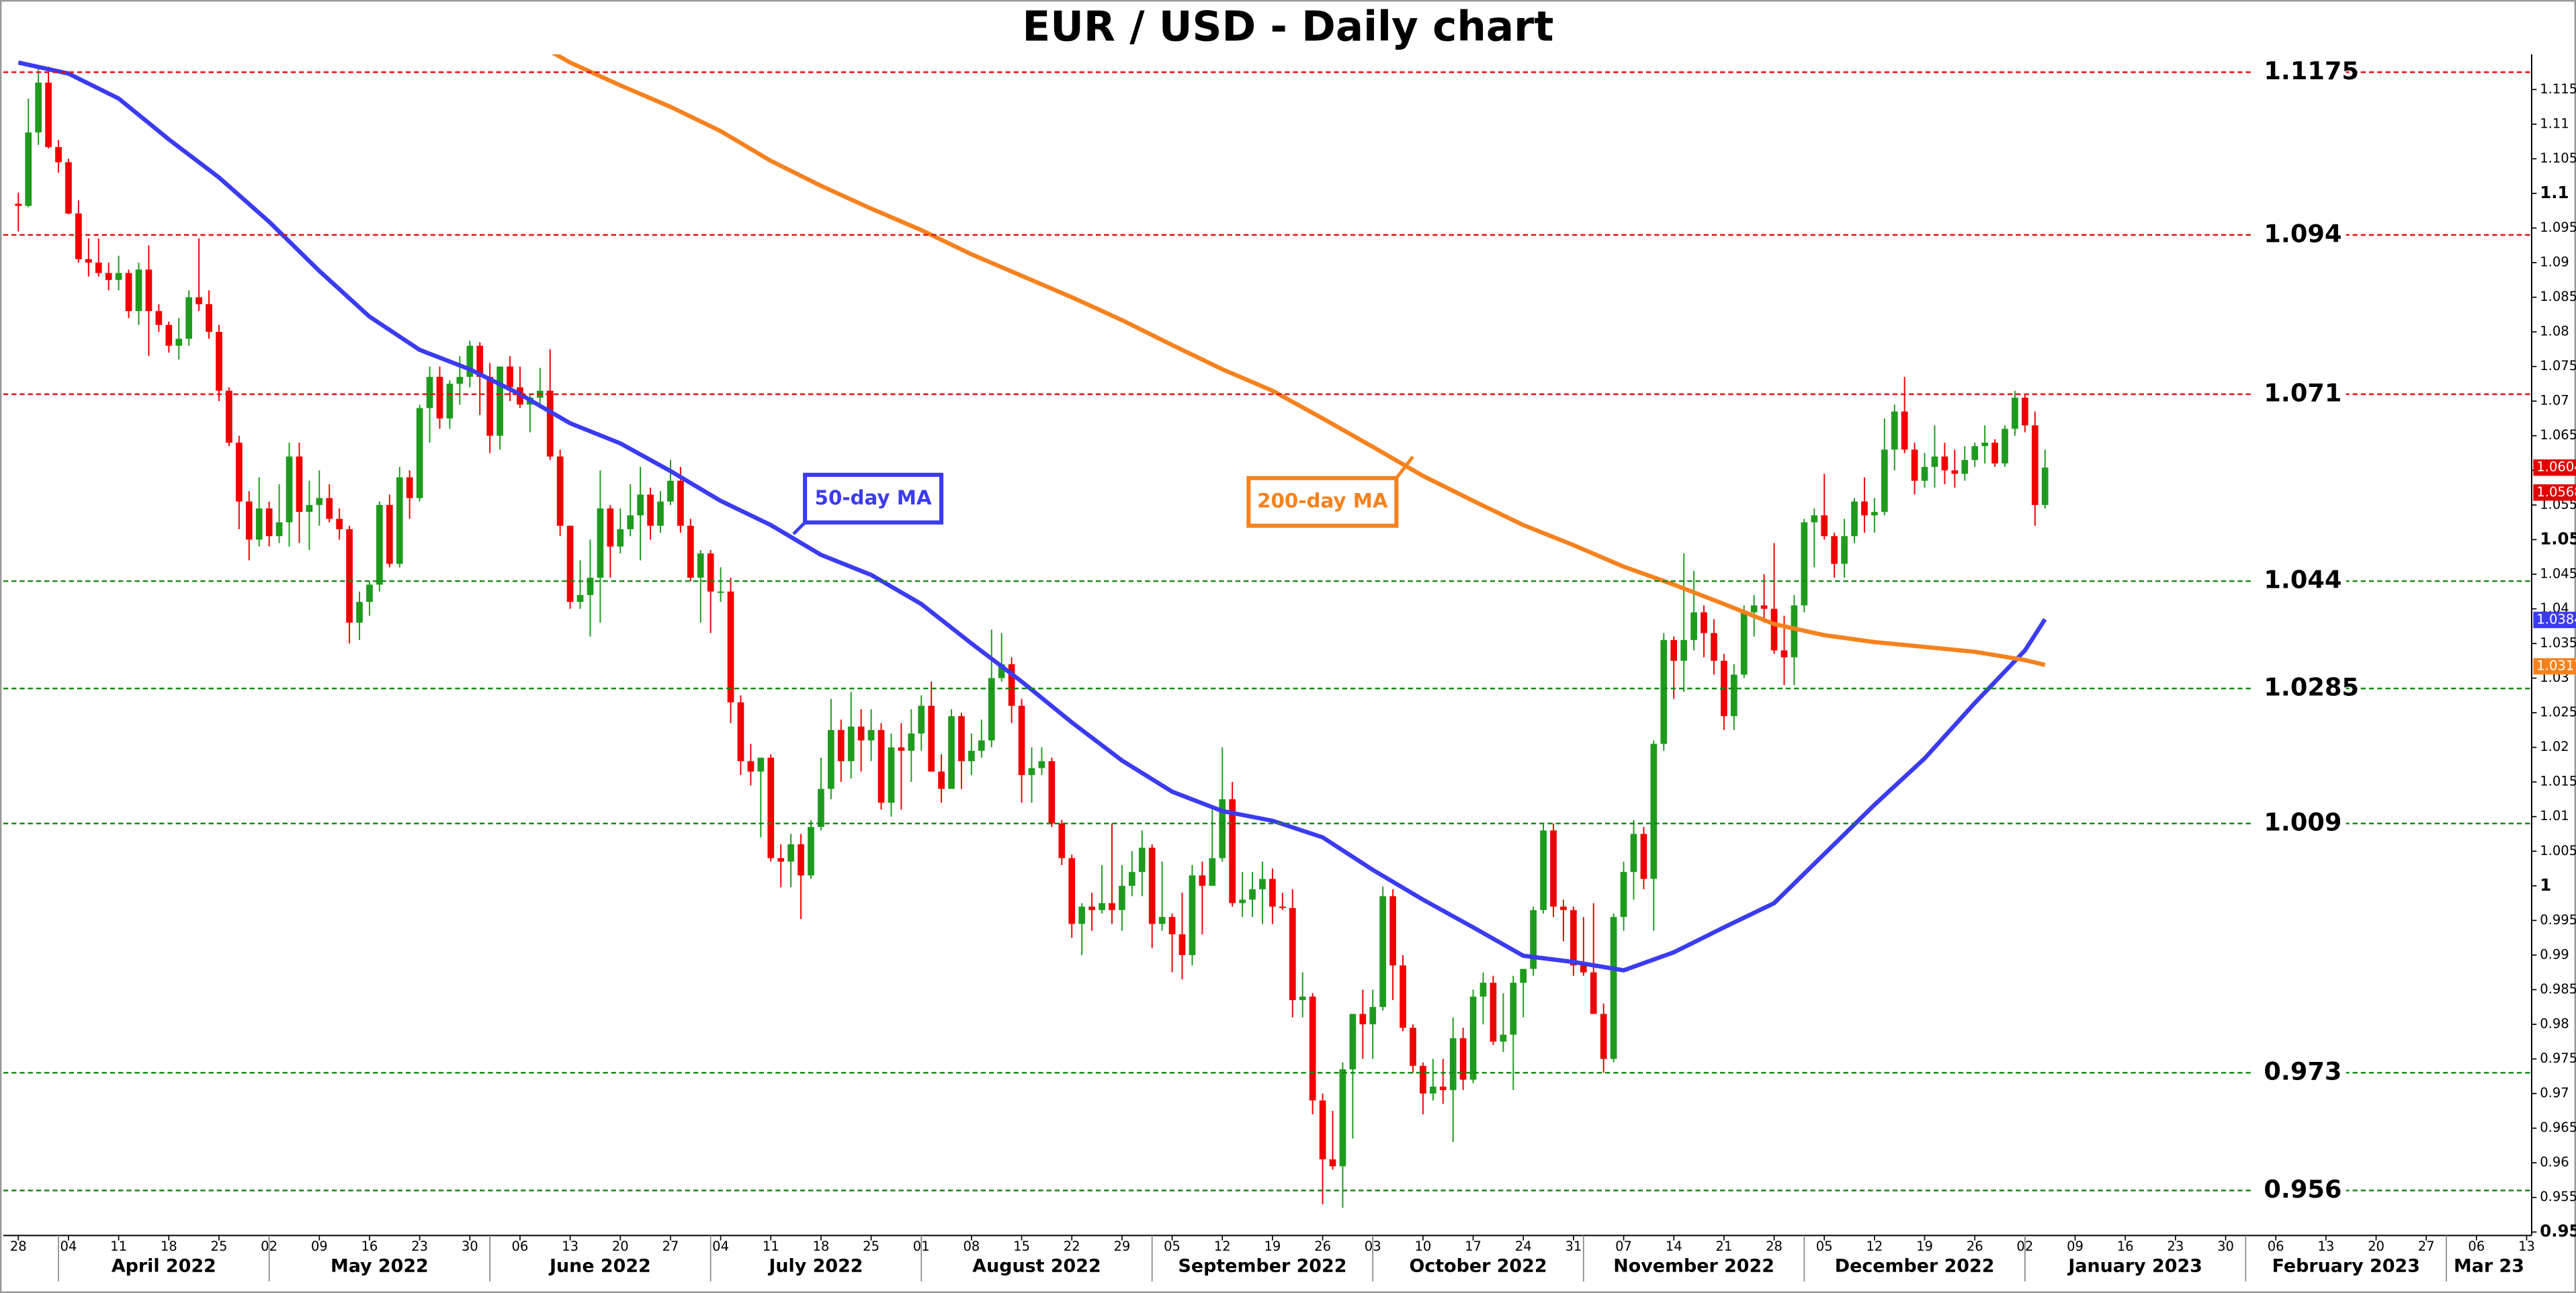 This screenshot has width=2576, height=1293. What do you see at coordinates (971, 1246) in the screenshot?
I see `x-tick-label: 08` at bounding box center [971, 1246].